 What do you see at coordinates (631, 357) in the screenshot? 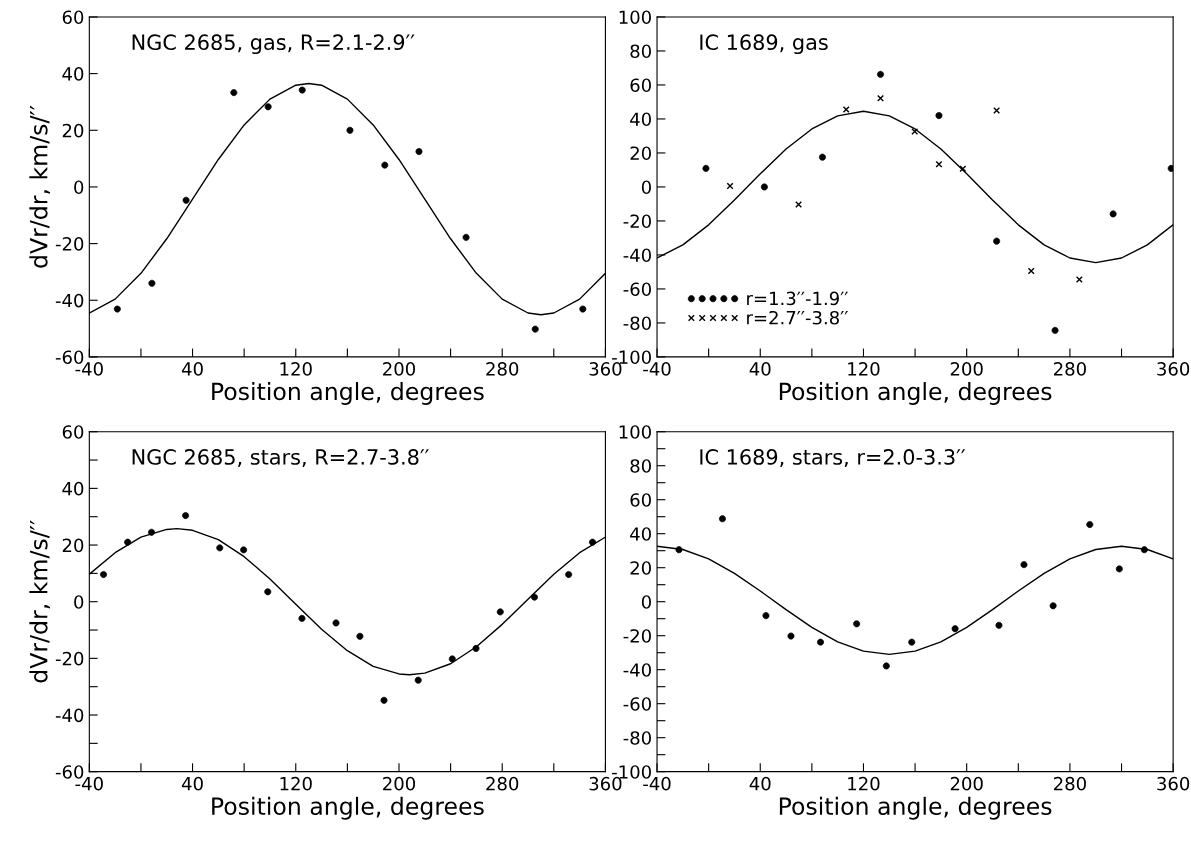
I see `y-tick-label: -100` at bounding box center [631, 357].